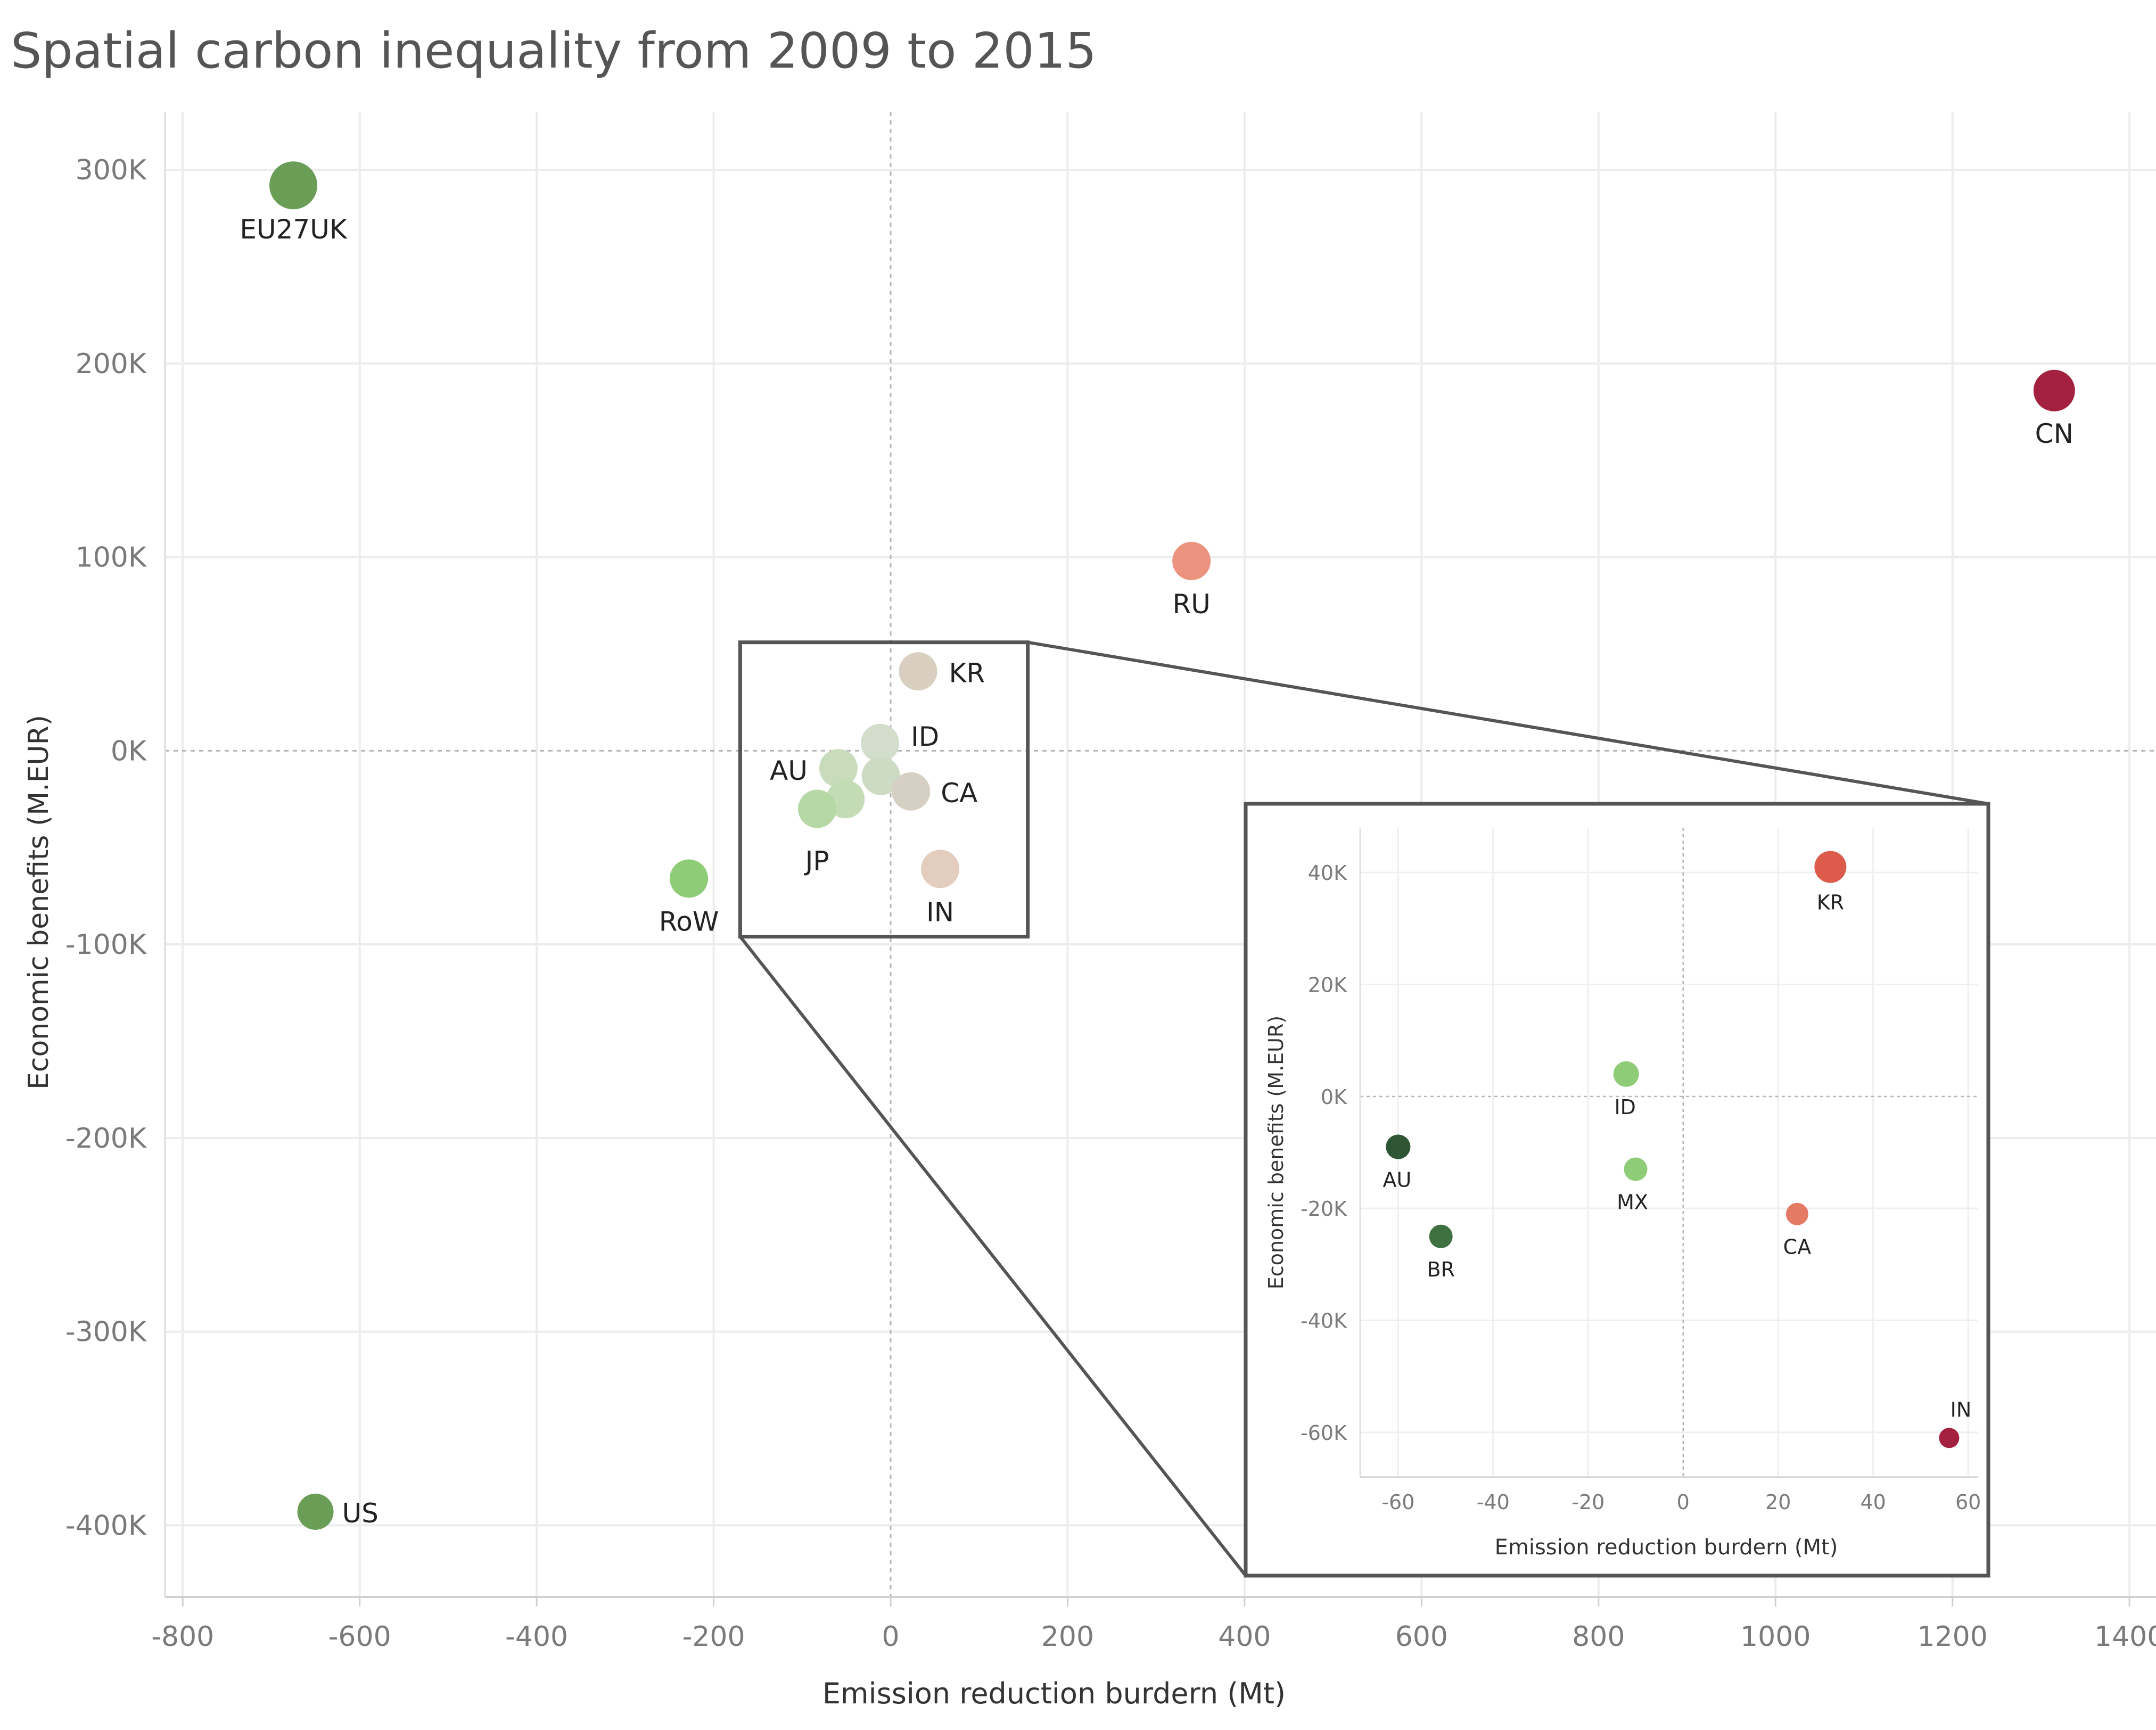 The image size is (2156, 1730). I want to click on data-label: JP, so click(816, 861).